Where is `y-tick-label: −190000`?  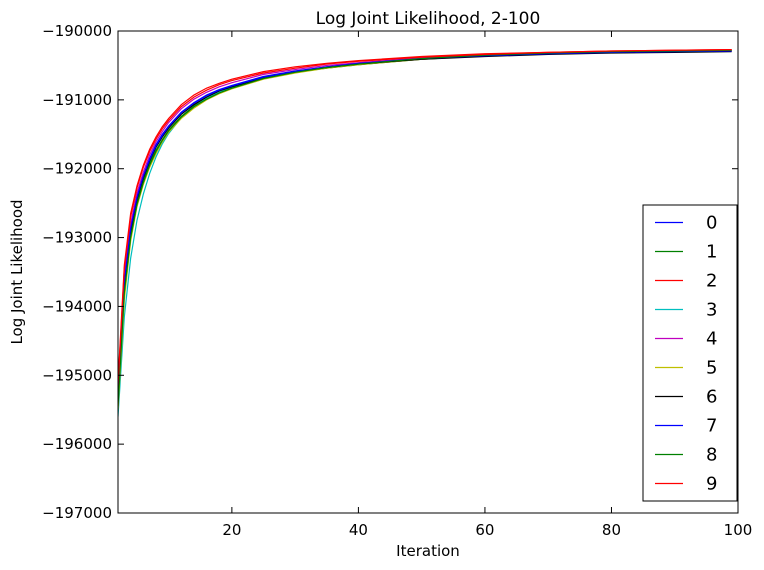
y-tick-label: −190000 is located at coordinates (77, 31).